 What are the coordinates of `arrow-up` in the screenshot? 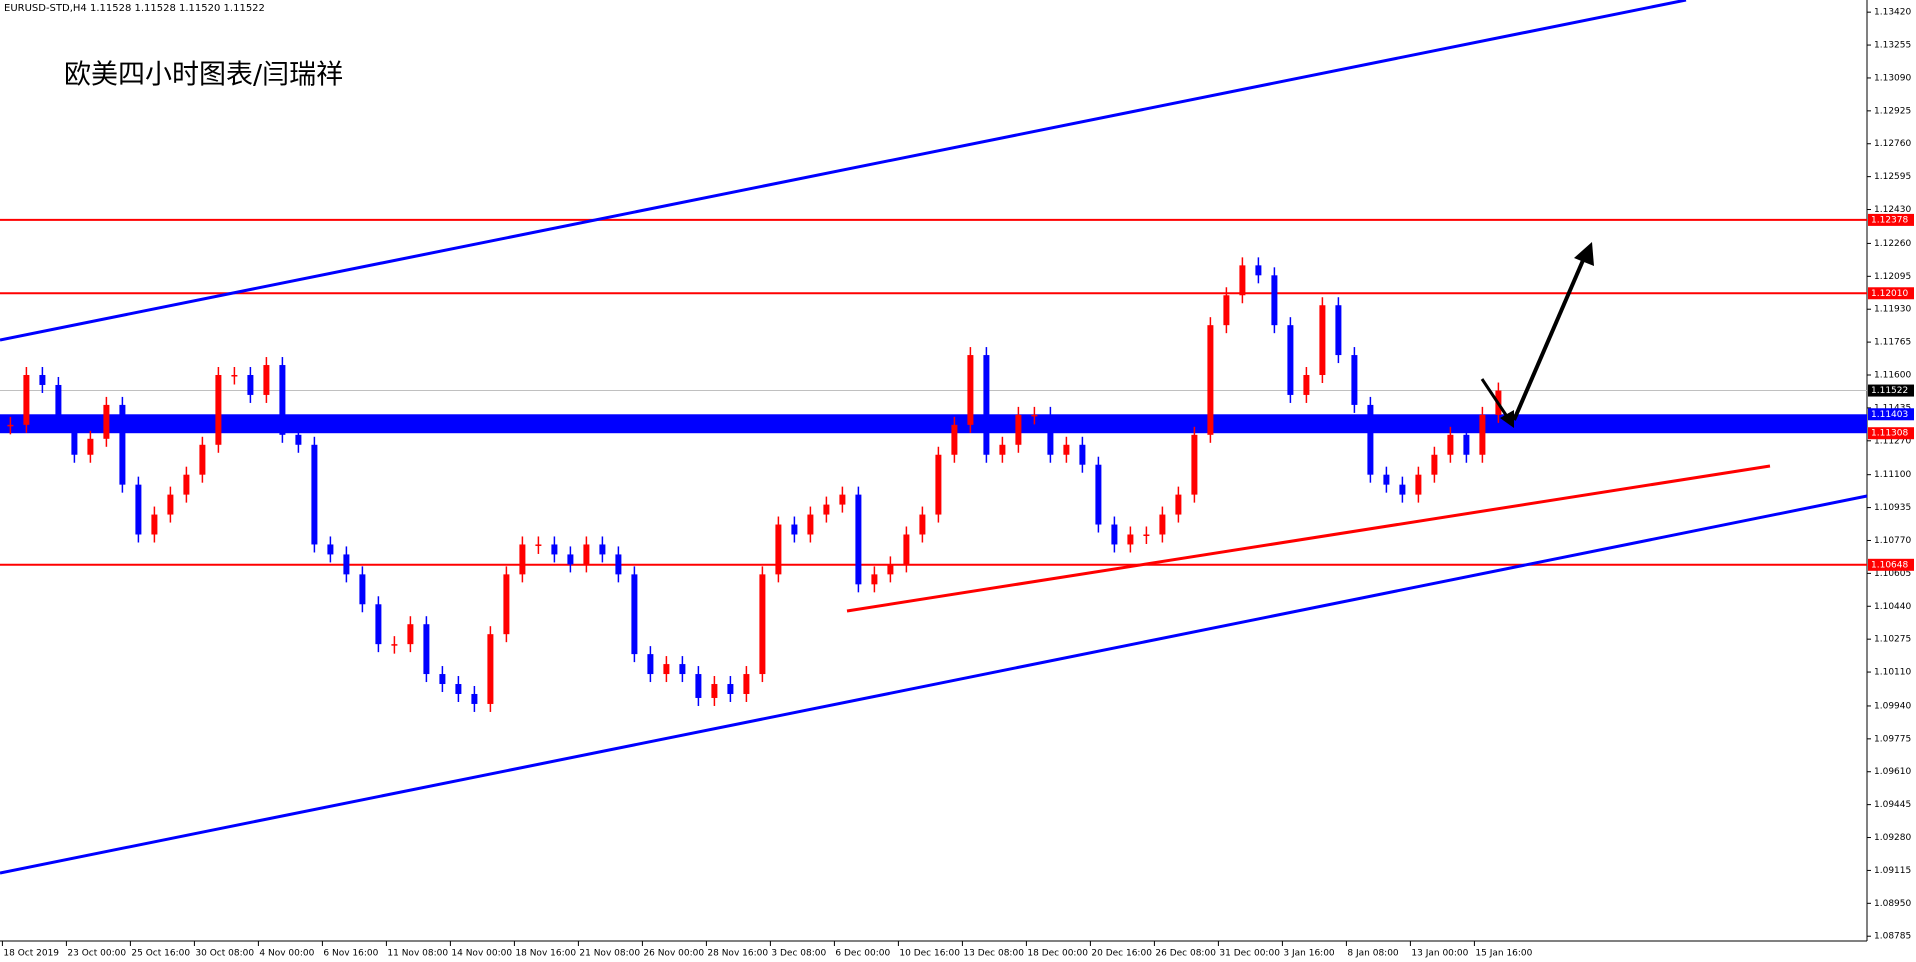 It's located at (1549, 339).